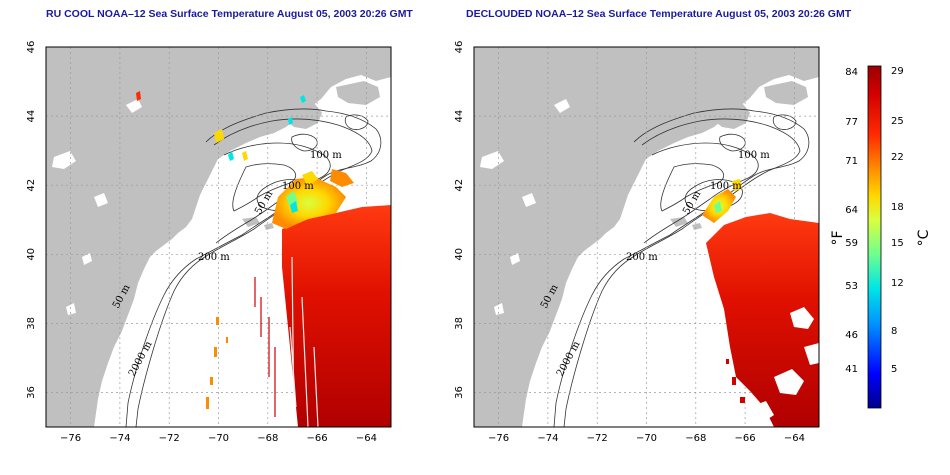  What do you see at coordinates (924, 237) in the screenshot?
I see `celsius-unit-label: °C` at bounding box center [924, 237].